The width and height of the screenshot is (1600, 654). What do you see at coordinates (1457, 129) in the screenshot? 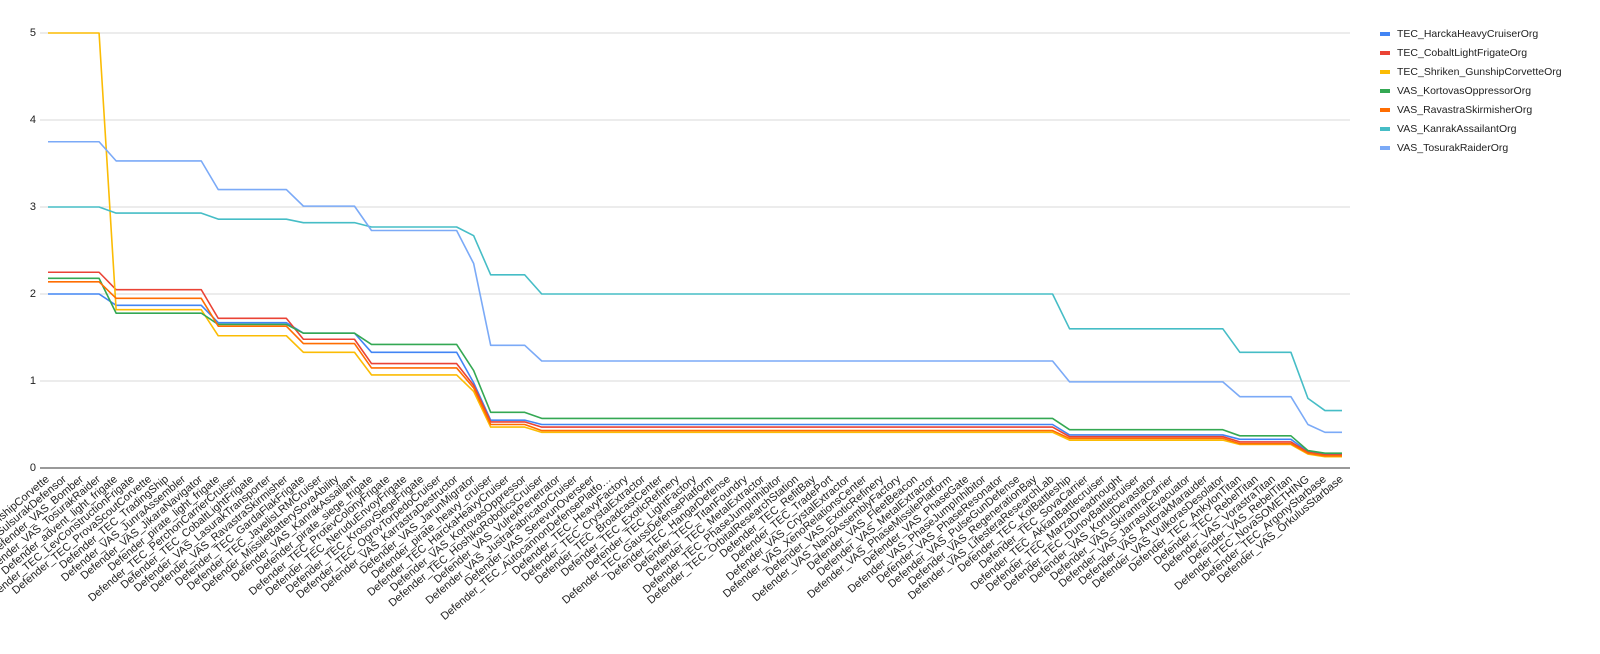
I see `legend-label: VAS_KanrakAssailantOrg` at bounding box center [1457, 129].